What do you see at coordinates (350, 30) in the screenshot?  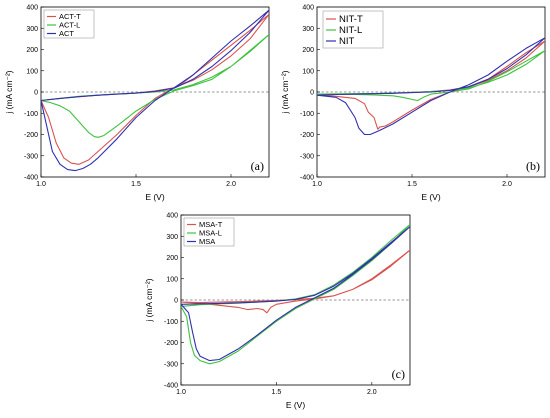 I see `legend-label: NIT-L` at bounding box center [350, 30].